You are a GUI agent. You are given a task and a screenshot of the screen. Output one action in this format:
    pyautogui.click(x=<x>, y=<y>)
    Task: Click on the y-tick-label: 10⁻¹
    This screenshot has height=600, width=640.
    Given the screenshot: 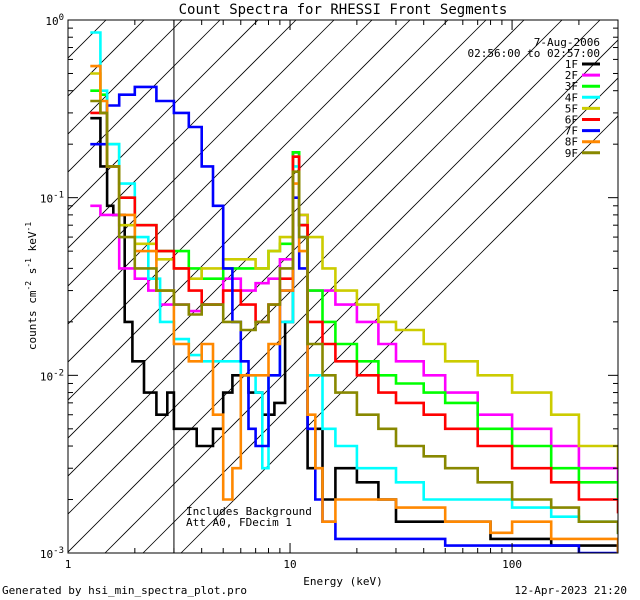 What is the action you would take?
    pyautogui.click(x=52, y=198)
    